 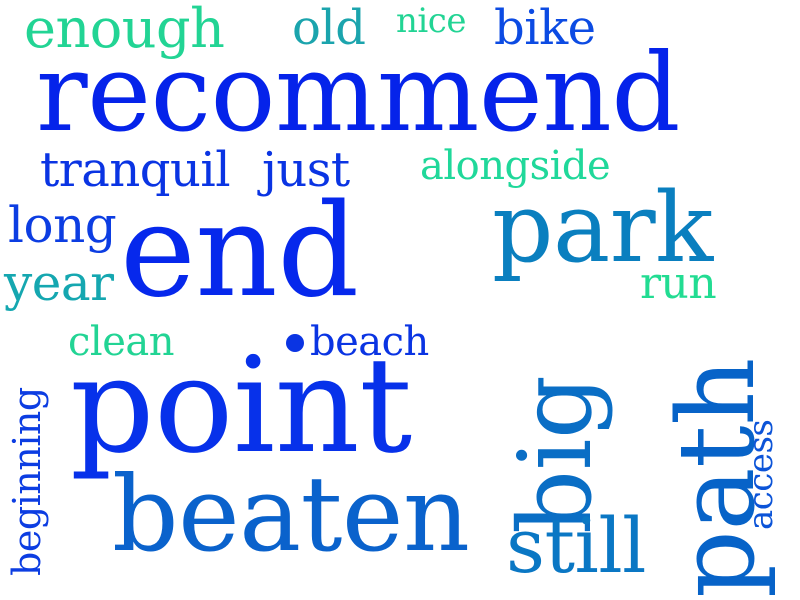 What do you see at coordinates (241, 406) in the screenshot?
I see `word-point: point` at bounding box center [241, 406].